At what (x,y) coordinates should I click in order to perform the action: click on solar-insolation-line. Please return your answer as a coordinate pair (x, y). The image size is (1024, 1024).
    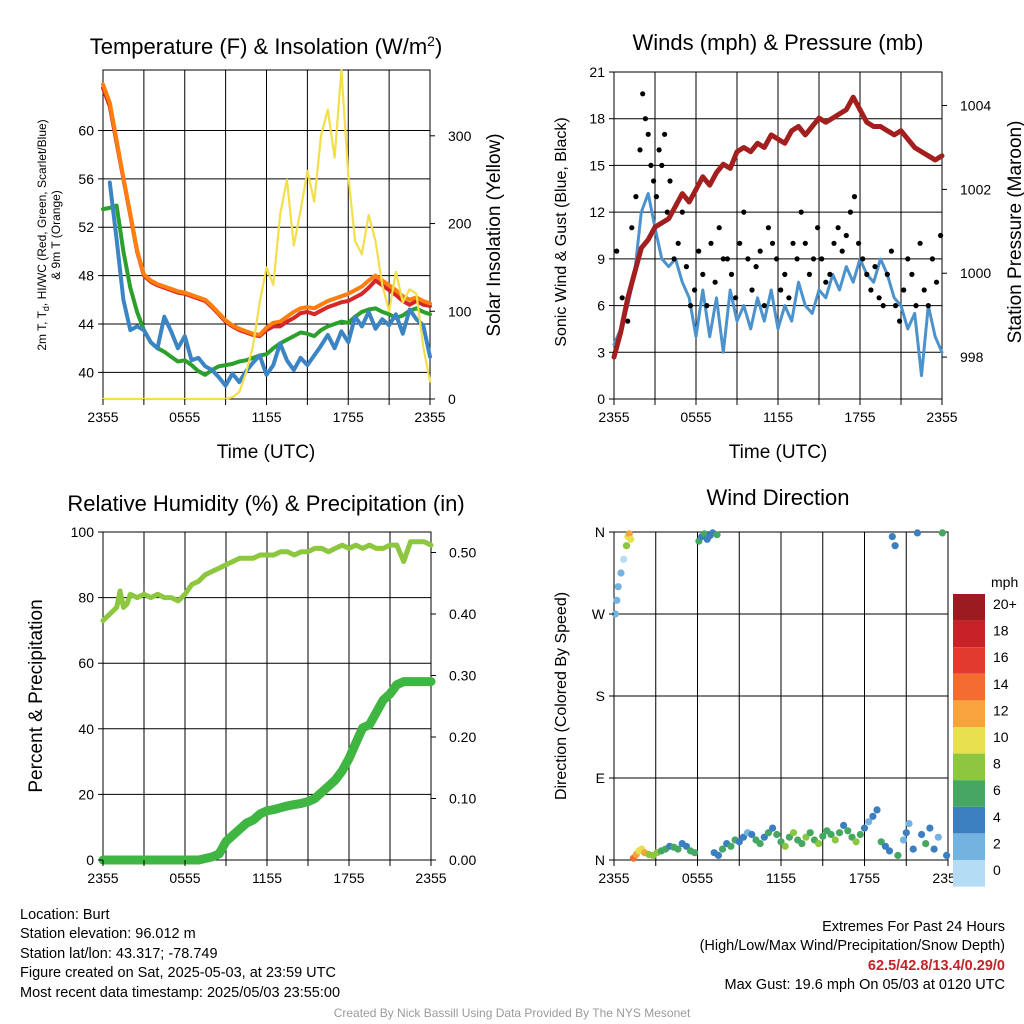
    Looking at the image, I should click on (266, 234).